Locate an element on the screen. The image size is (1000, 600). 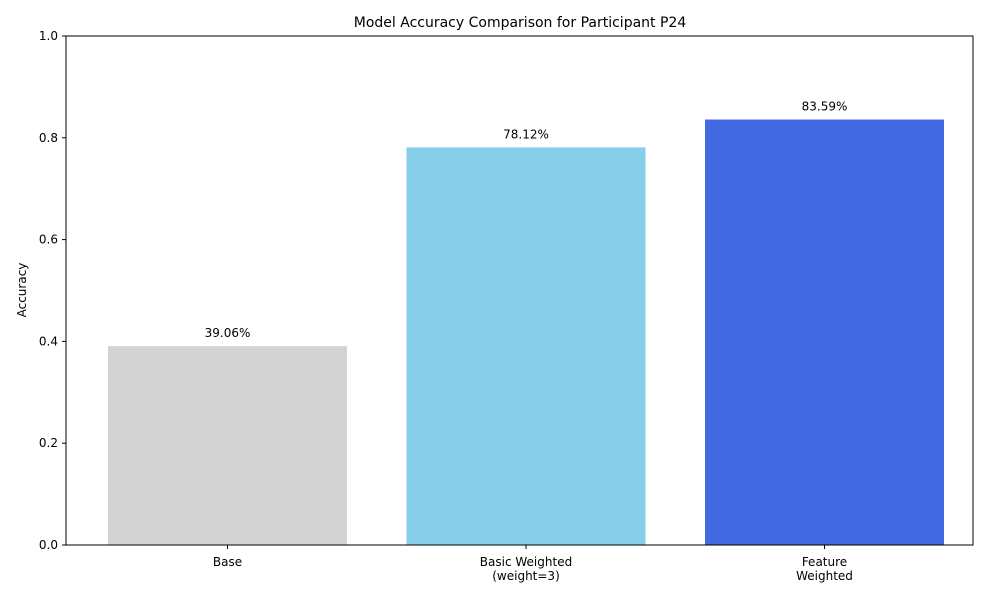
x-tick-label-2-line-0: Feature is located at coordinates (824, 562).